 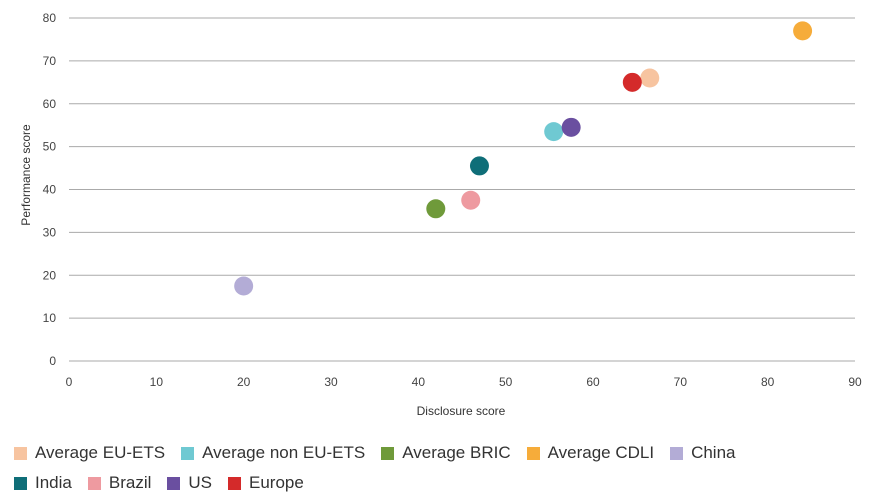 I want to click on y-tick-label: 50, so click(x=50, y=147).